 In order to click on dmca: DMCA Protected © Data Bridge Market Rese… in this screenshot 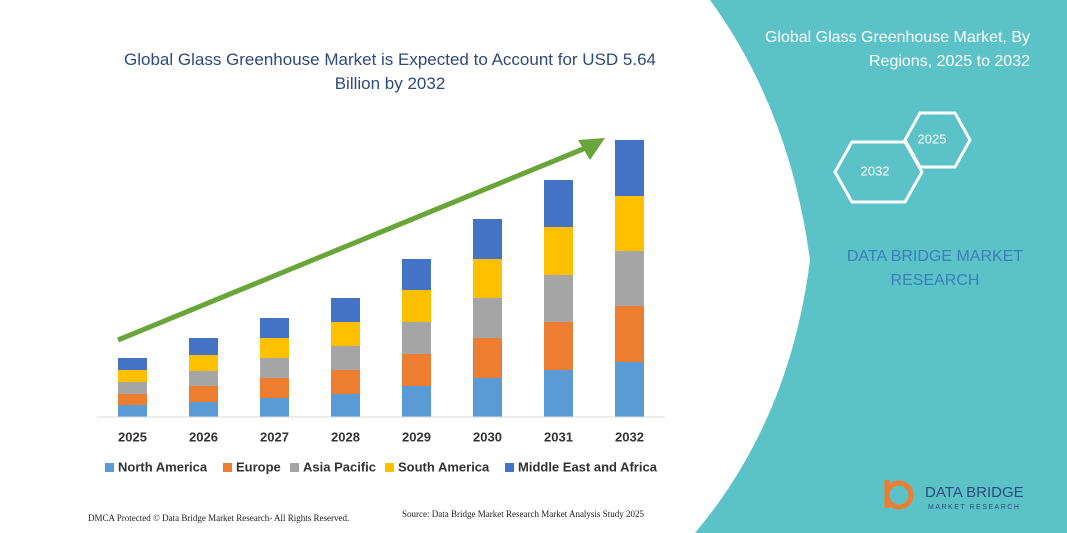, I will do `click(219, 518)`.